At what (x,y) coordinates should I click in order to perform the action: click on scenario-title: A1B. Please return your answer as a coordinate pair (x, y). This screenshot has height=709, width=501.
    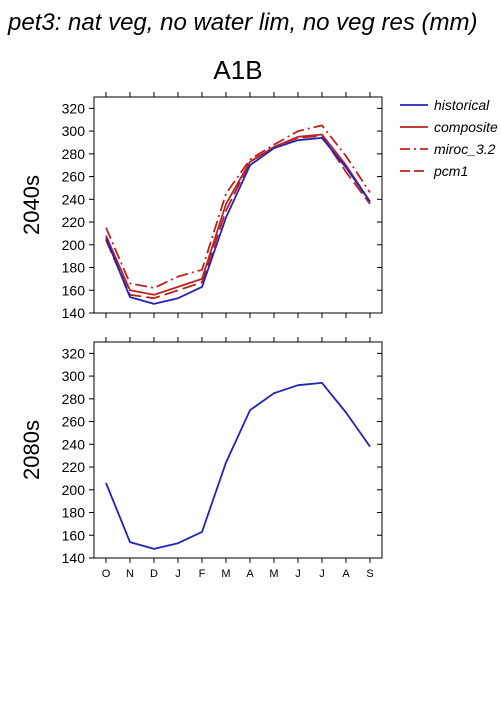
    Looking at the image, I should click on (237, 70).